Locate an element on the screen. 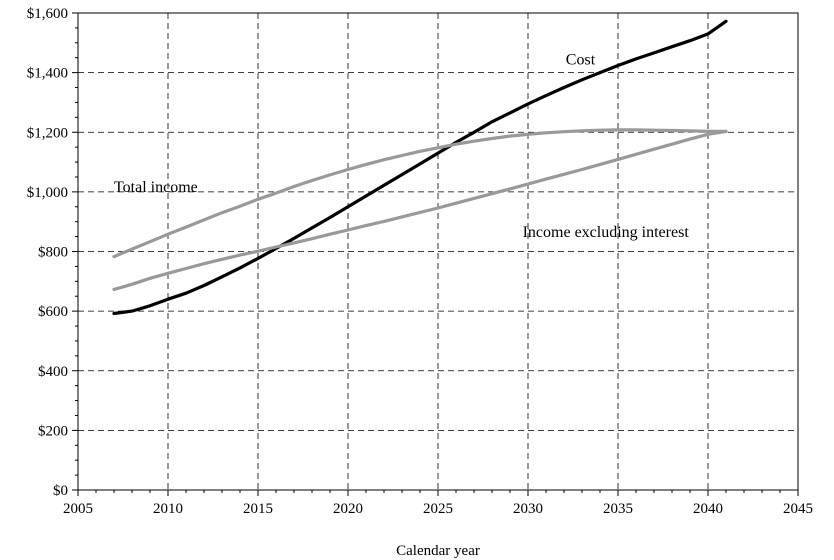  x-tick-label: 2005 is located at coordinates (78, 509).